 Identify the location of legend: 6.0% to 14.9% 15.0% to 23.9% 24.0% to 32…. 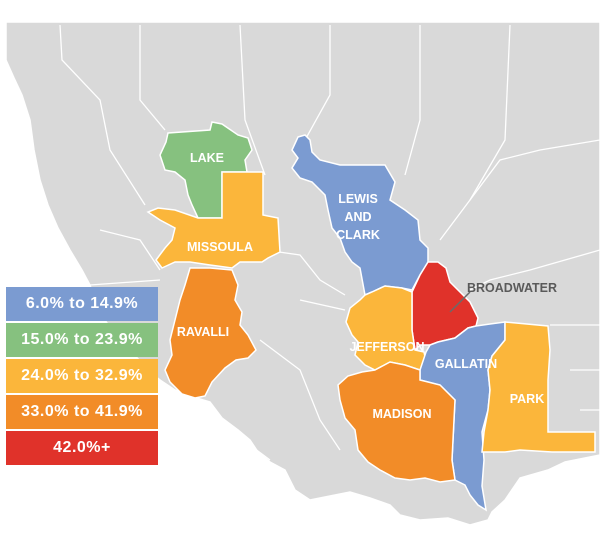
(82, 377).